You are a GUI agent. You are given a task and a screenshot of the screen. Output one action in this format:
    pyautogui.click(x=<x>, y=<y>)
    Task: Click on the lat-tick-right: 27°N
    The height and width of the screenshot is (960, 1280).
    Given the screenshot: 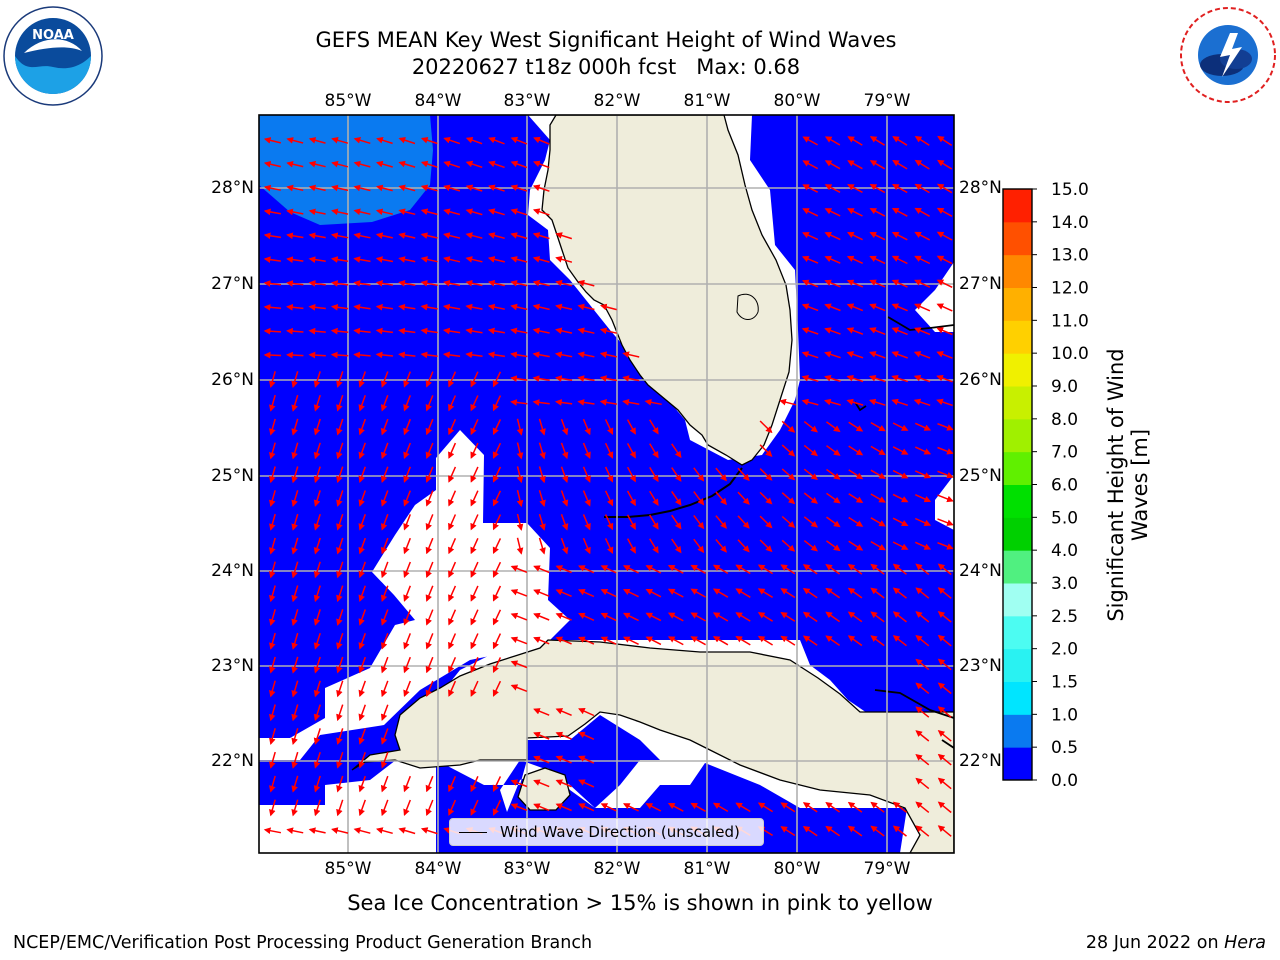 What is the action you would take?
    pyautogui.click(x=980, y=284)
    